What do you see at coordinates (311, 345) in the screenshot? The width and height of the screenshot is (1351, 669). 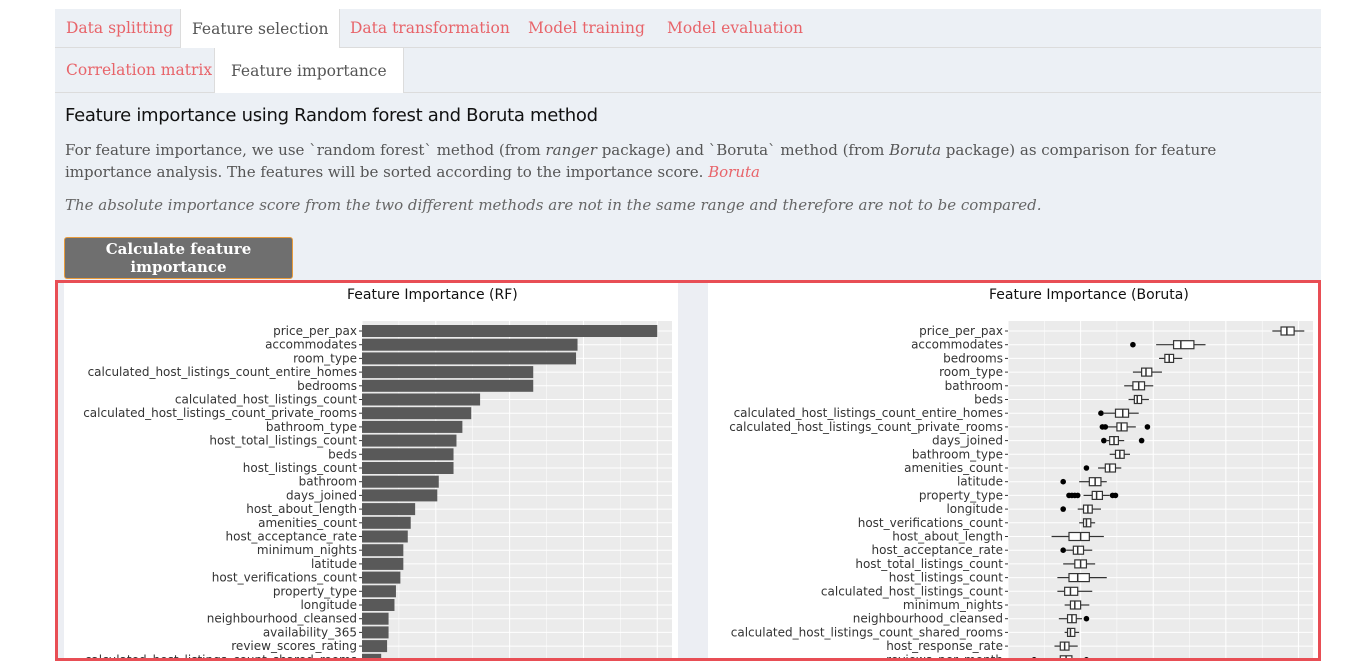 I see `category-label: accommodates` at bounding box center [311, 345].